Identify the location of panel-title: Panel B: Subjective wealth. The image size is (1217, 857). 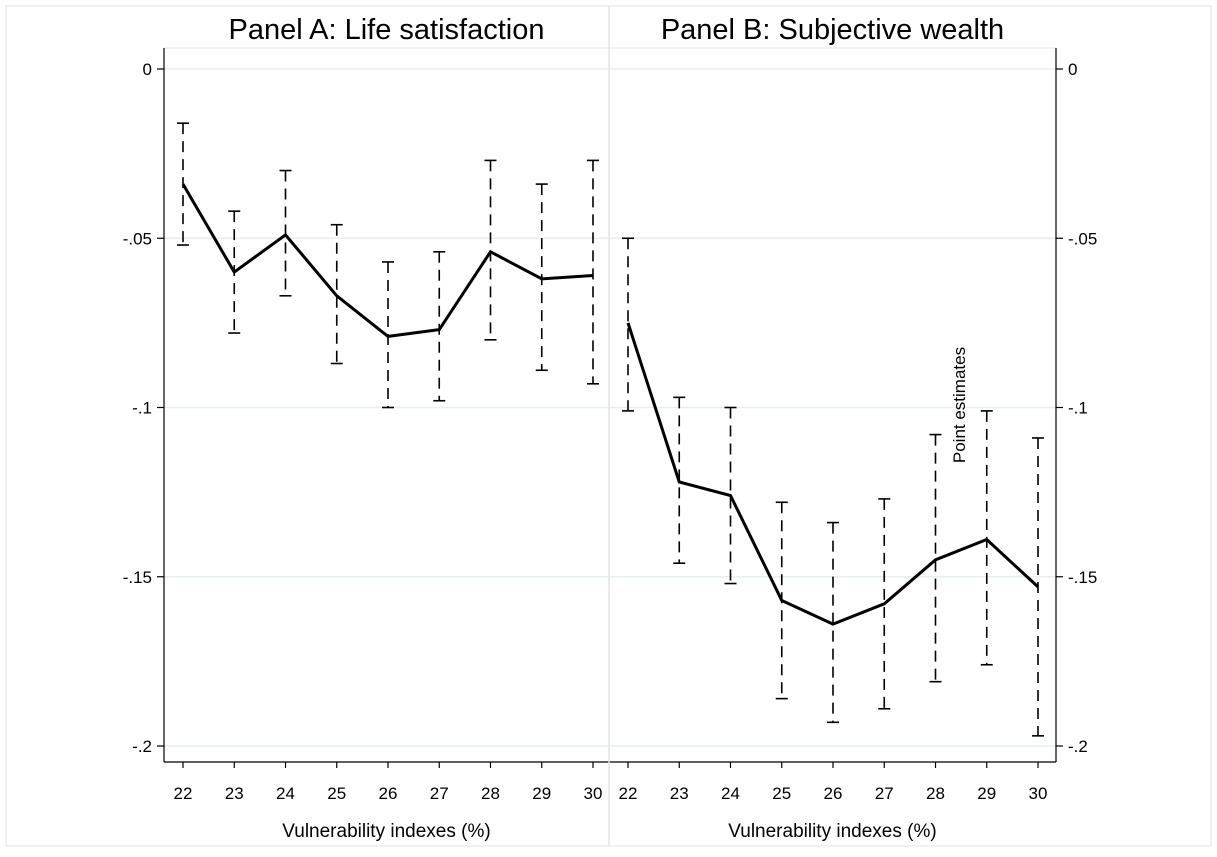
(832, 30).